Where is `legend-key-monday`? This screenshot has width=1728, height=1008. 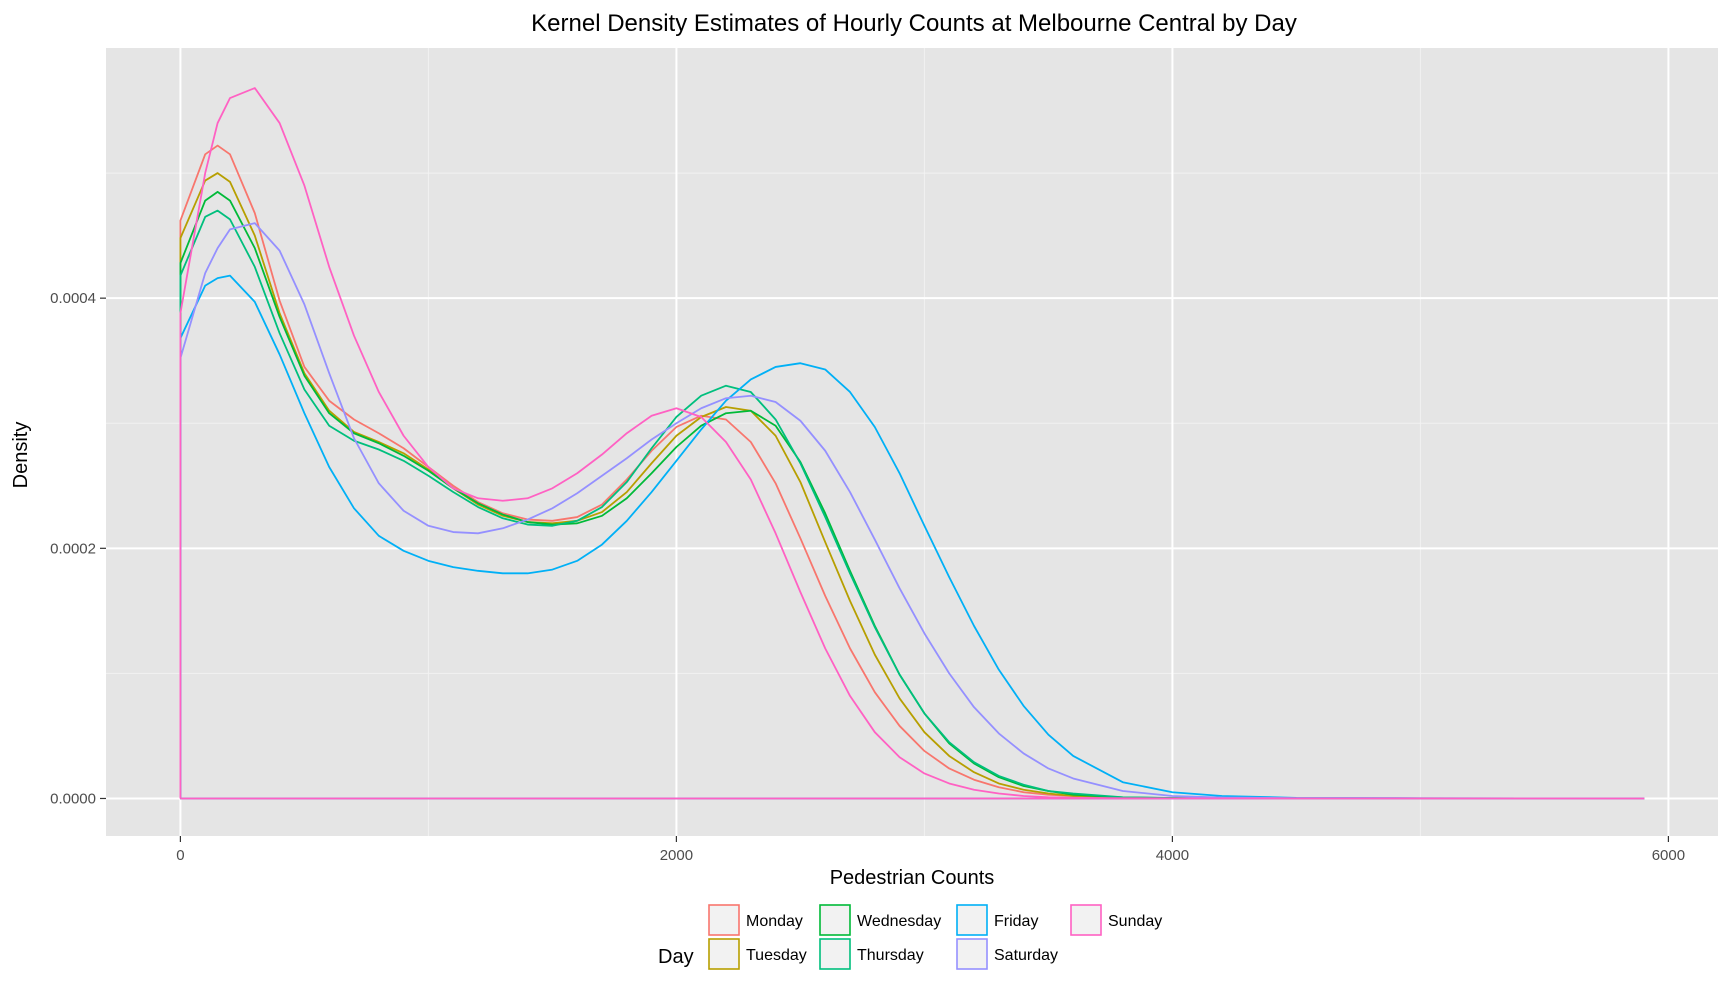
legend-key-monday is located at coordinates (724, 920).